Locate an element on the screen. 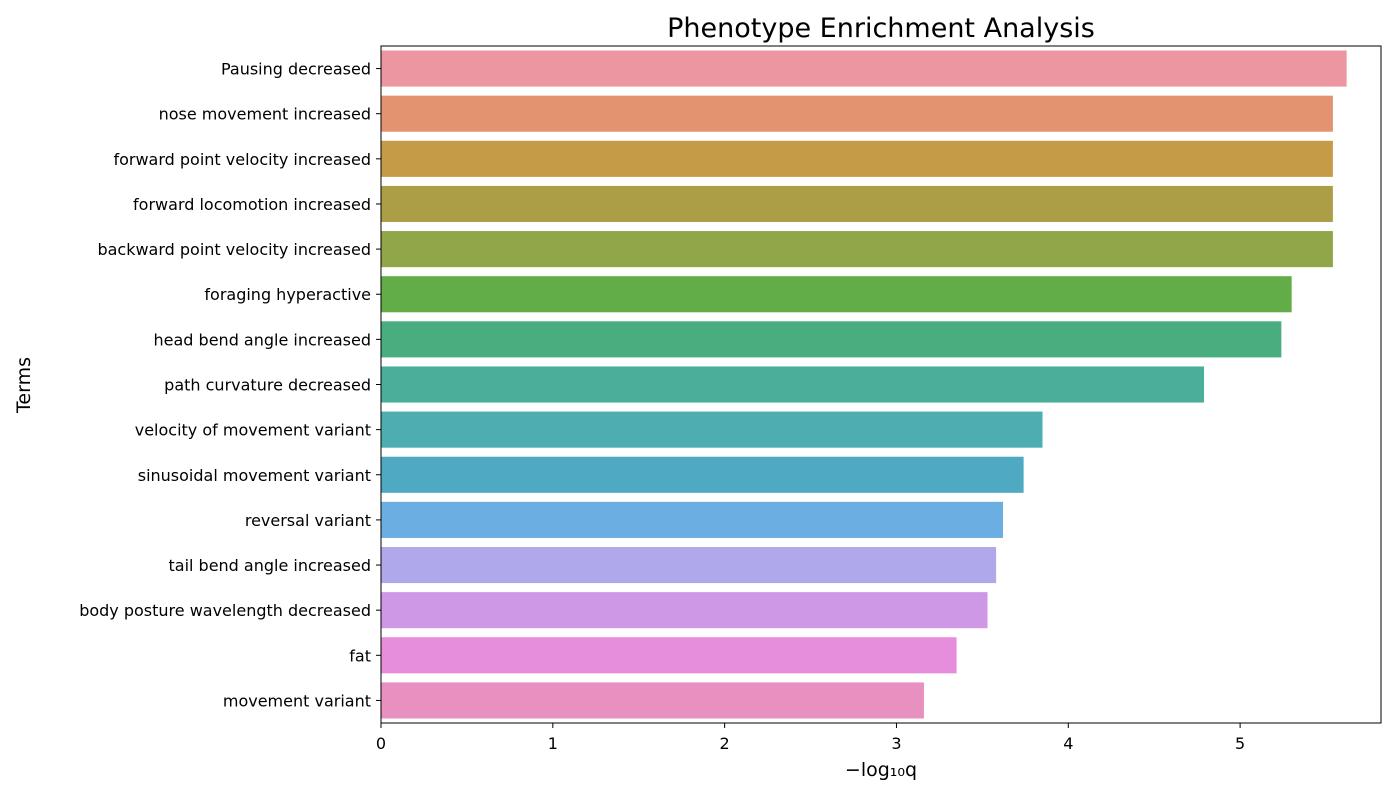  category-label: foraging hyperactive is located at coordinates (287, 294).